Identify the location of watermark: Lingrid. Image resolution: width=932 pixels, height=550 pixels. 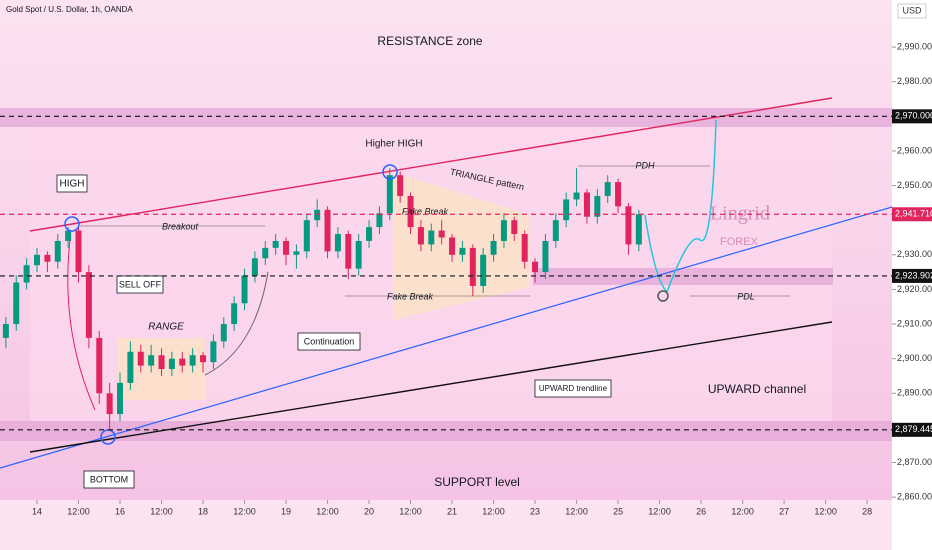
(740, 214).